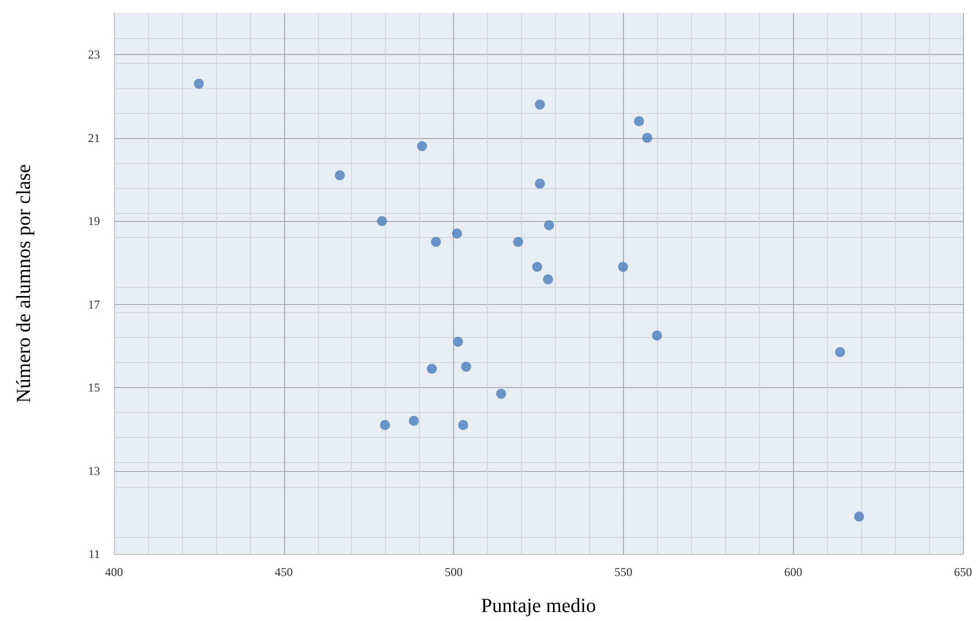  Describe the element at coordinates (538, 606) in the screenshot. I see `x-axis-title: Puntaje medio` at that location.